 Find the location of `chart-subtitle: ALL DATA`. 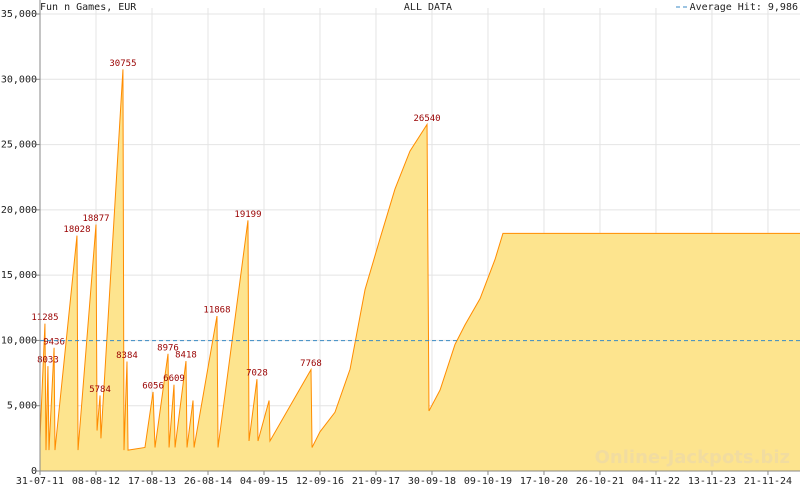

chart-subtitle: ALL DATA is located at coordinates (428, 7).